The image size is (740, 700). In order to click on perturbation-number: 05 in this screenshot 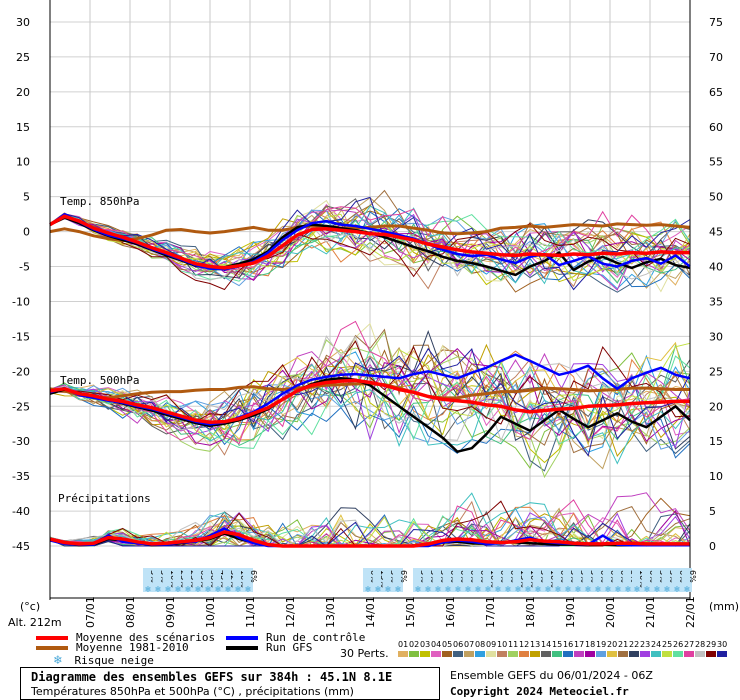, I will do `click(447, 644)`.